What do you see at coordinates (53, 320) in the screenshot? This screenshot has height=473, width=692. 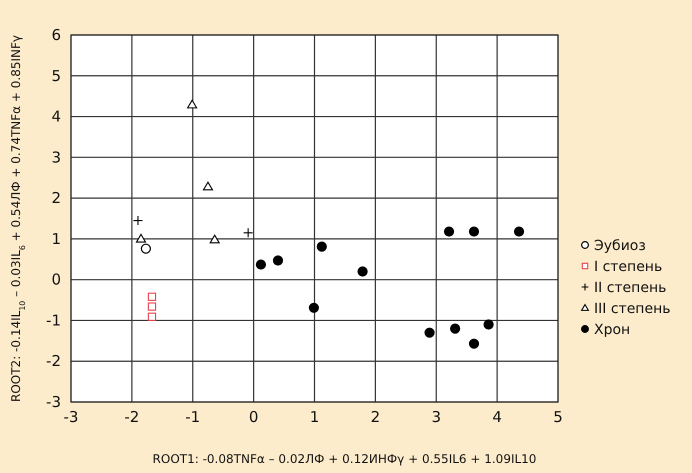 I see `y-tick-label: -1` at bounding box center [53, 320].